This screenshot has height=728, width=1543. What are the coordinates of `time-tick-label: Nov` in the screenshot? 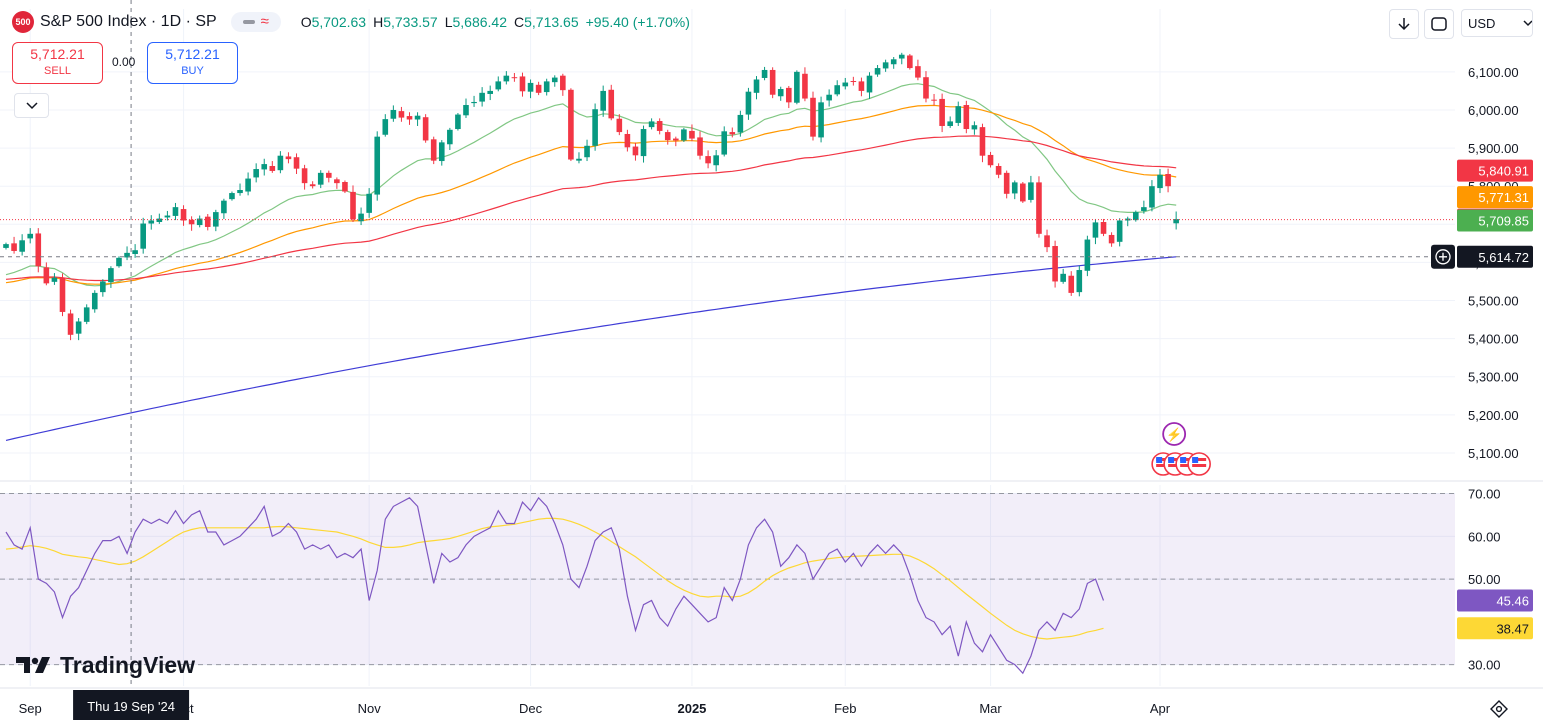 It's located at (370, 708).